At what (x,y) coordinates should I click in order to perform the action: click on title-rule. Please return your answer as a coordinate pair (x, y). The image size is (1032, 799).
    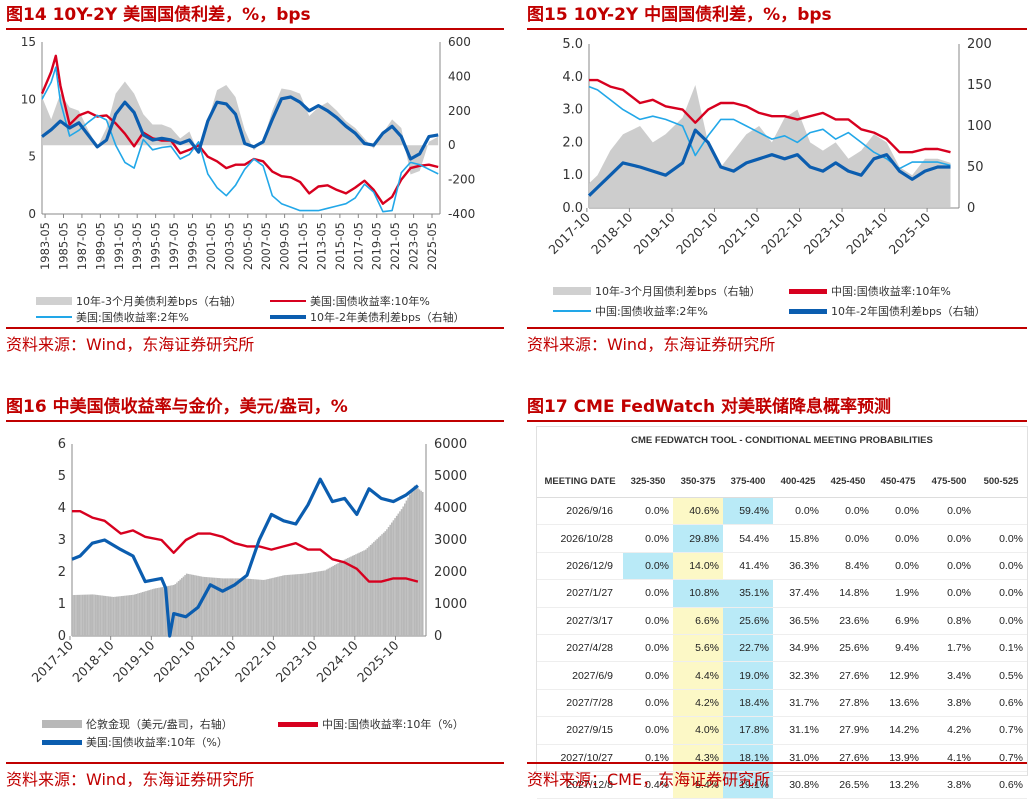
    Looking at the image, I should click on (777, 421).